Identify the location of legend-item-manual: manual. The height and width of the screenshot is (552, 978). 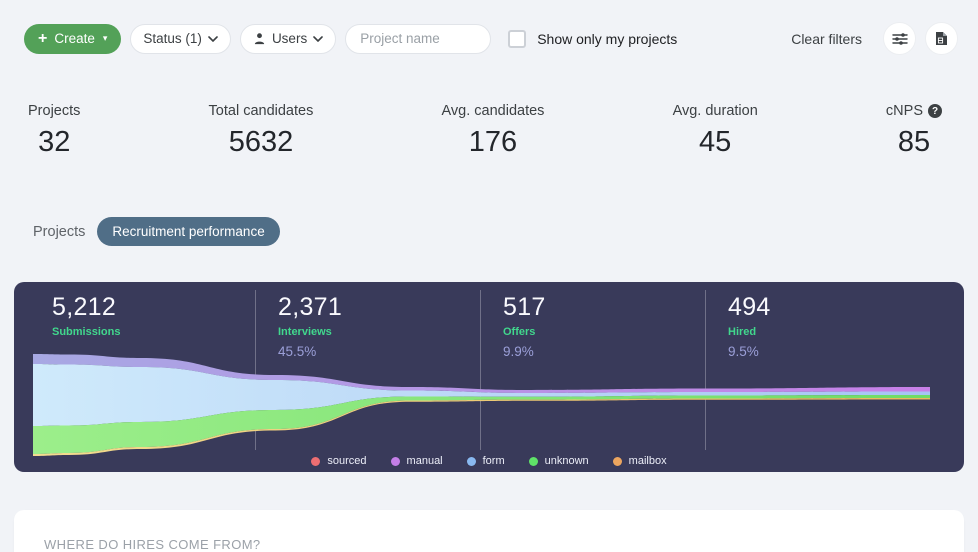
(416, 461).